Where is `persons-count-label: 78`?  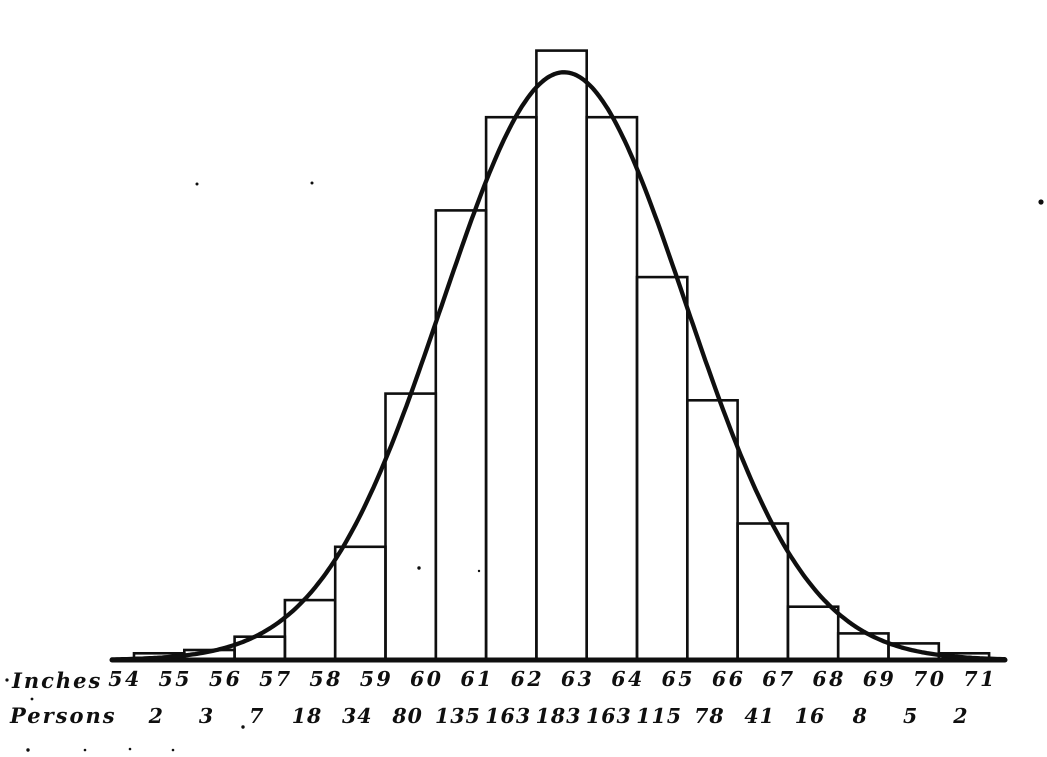 persons-count-label: 78 is located at coordinates (709, 716).